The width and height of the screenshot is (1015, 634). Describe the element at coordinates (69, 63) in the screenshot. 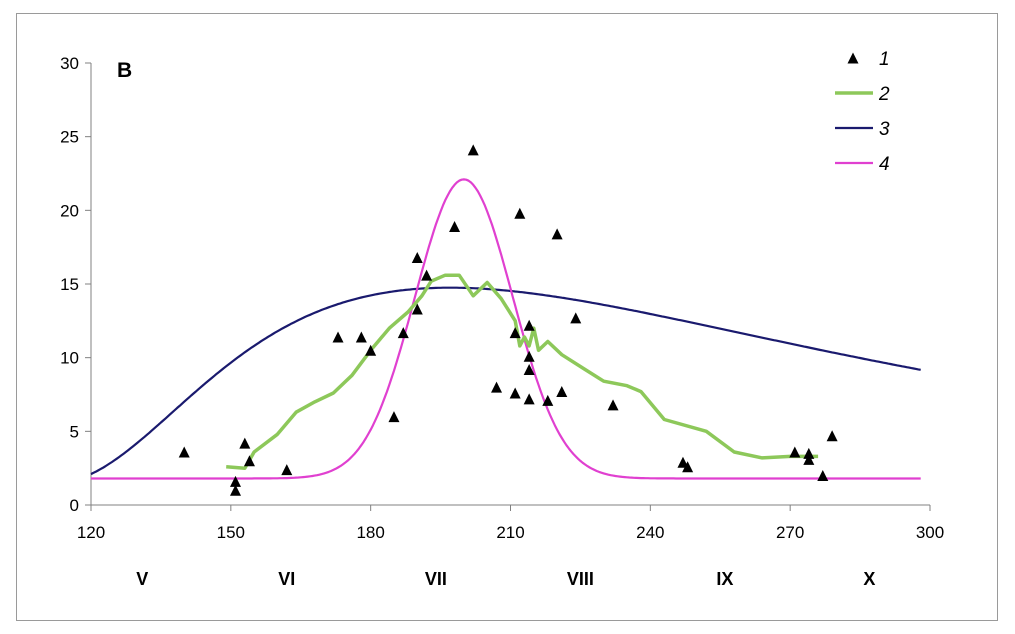

I see `y-tick-label: 30` at that location.